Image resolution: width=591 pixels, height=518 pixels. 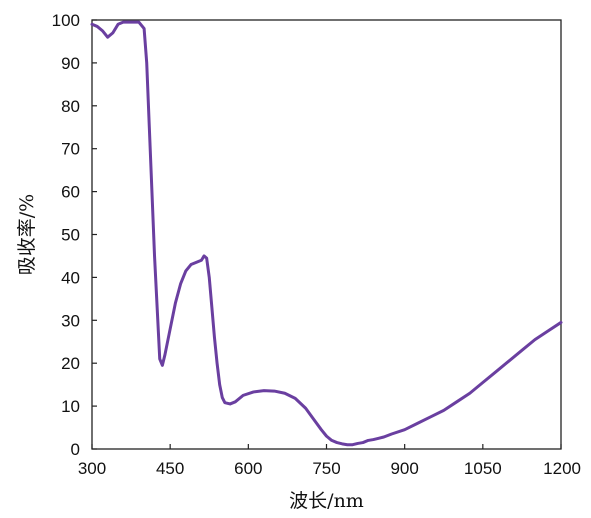 I want to click on y-tick-label: 90, so click(x=70, y=63).